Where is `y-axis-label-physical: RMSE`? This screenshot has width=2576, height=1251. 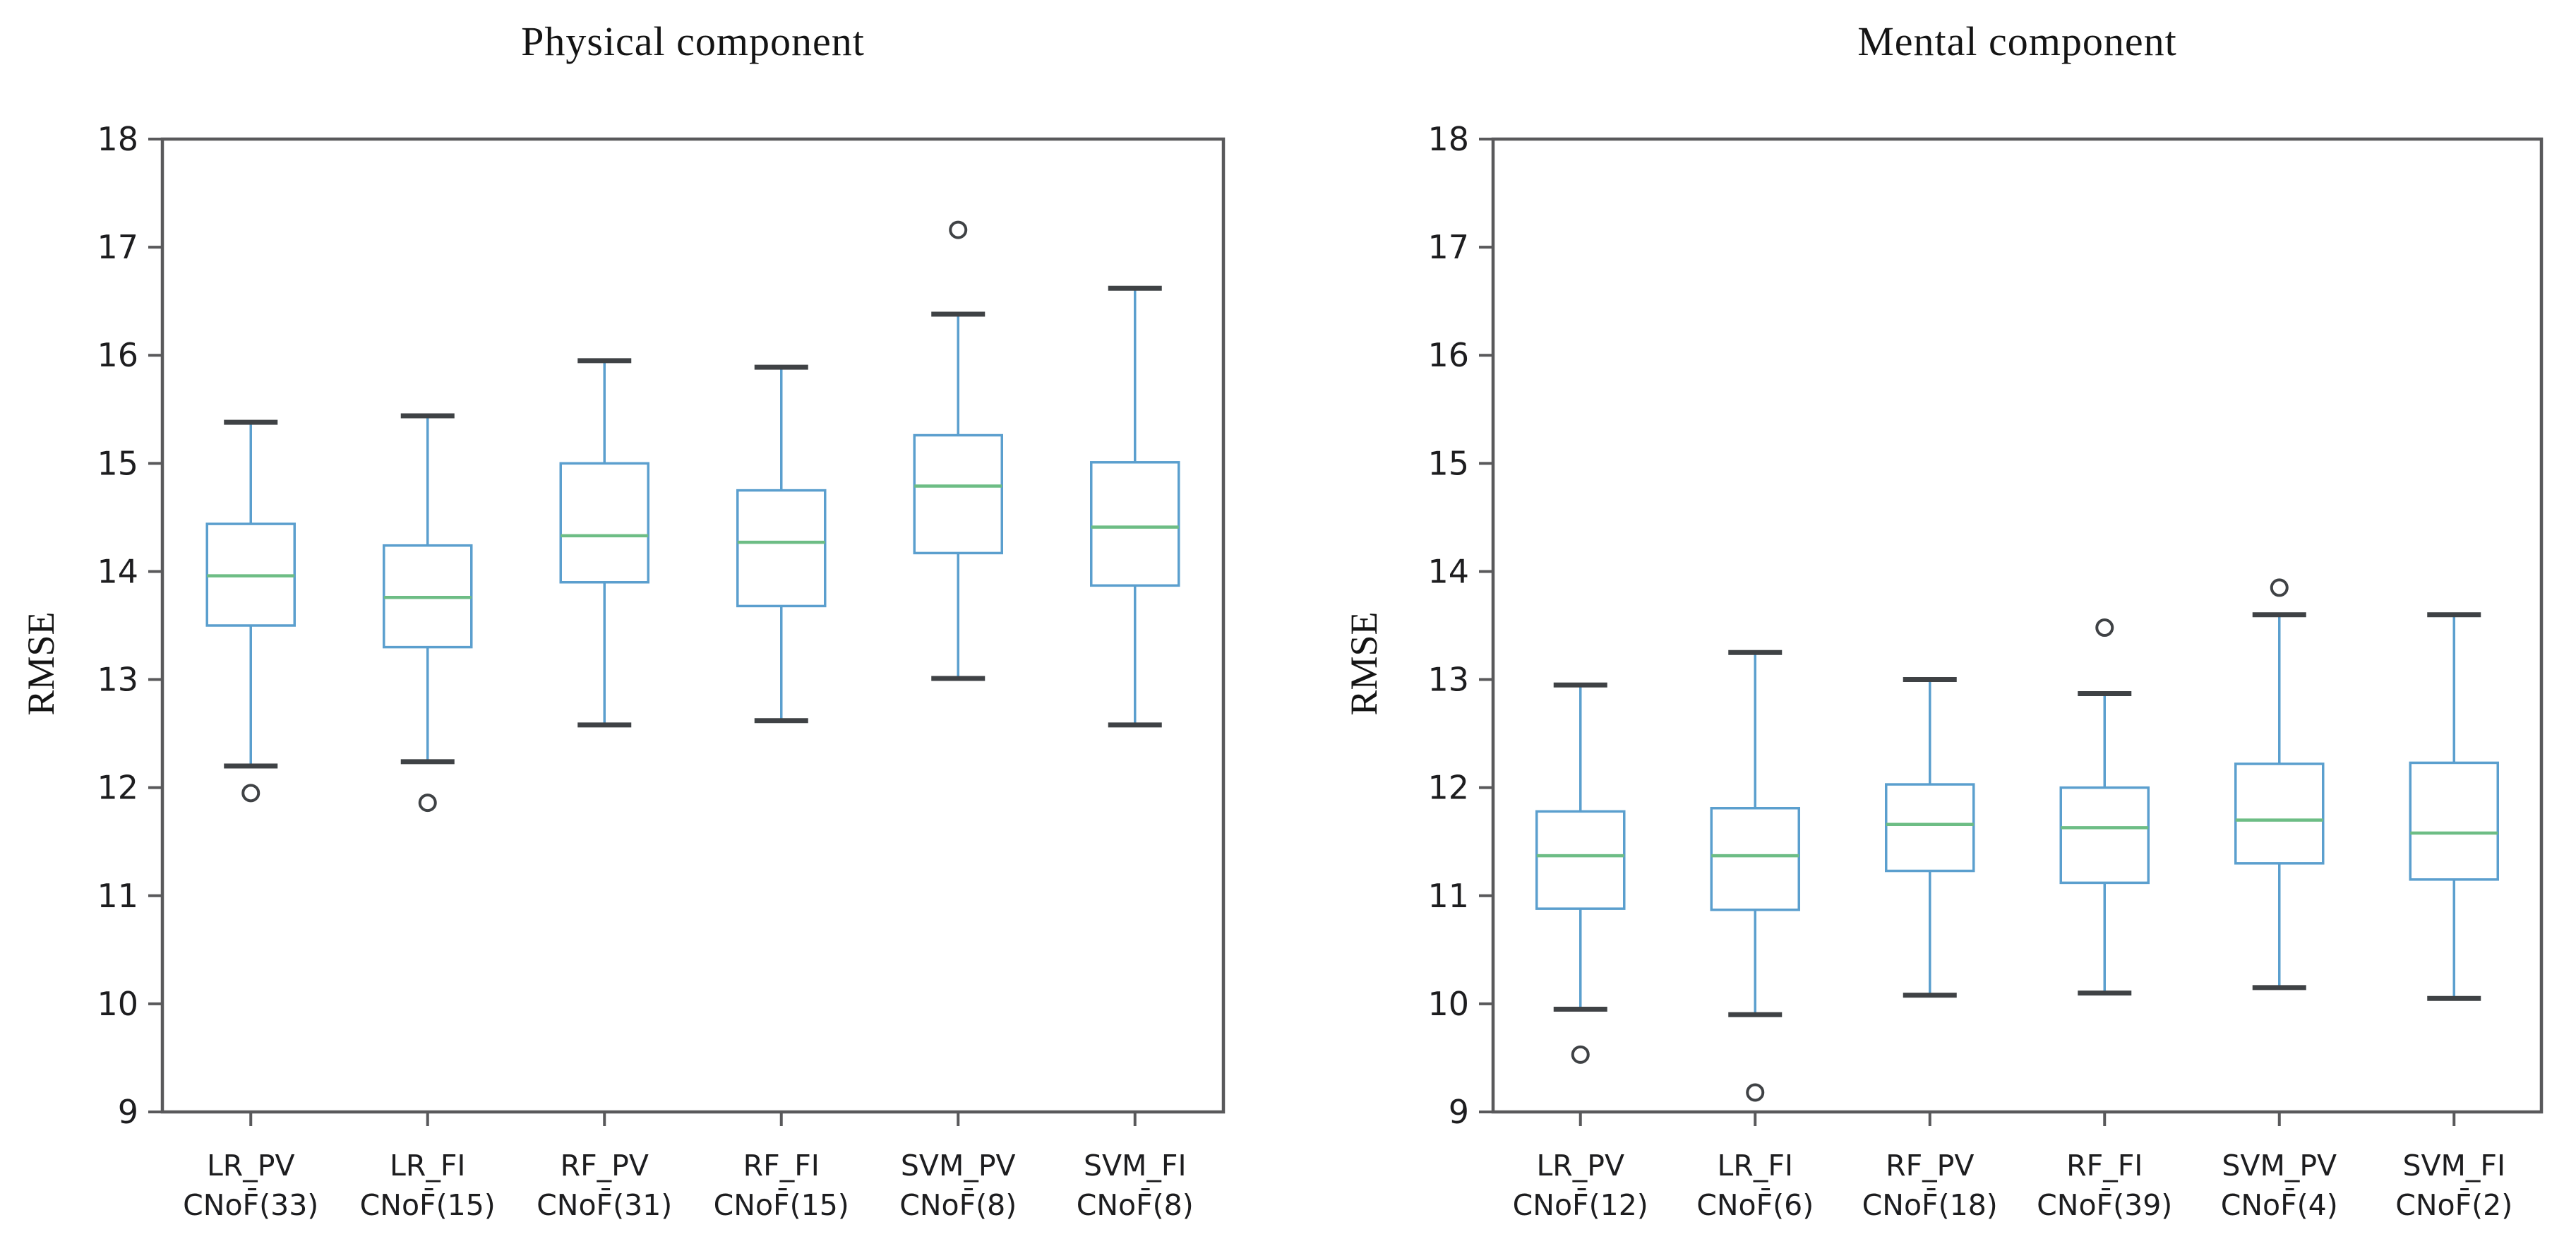
y-axis-label-physical: RMSE is located at coordinates (41, 663).